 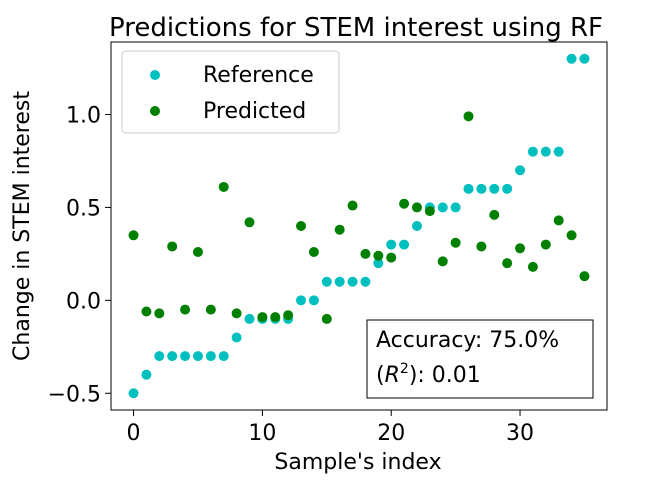 I want to click on x-tick-label: 0, so click(x=134, y=433).